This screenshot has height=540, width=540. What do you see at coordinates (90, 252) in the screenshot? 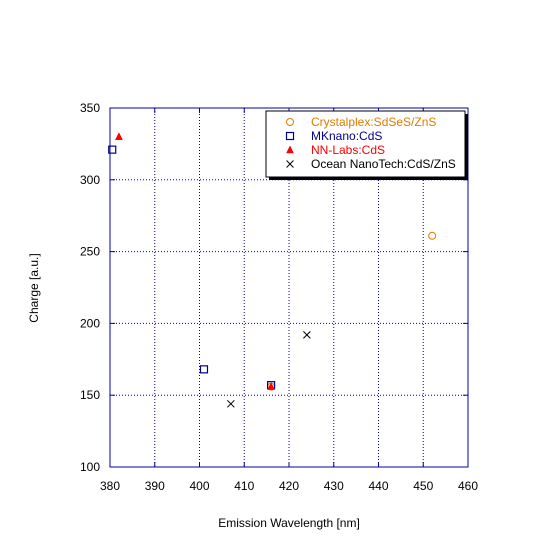
I see `y-tick-label: 250` at bounding box center [90, 252].